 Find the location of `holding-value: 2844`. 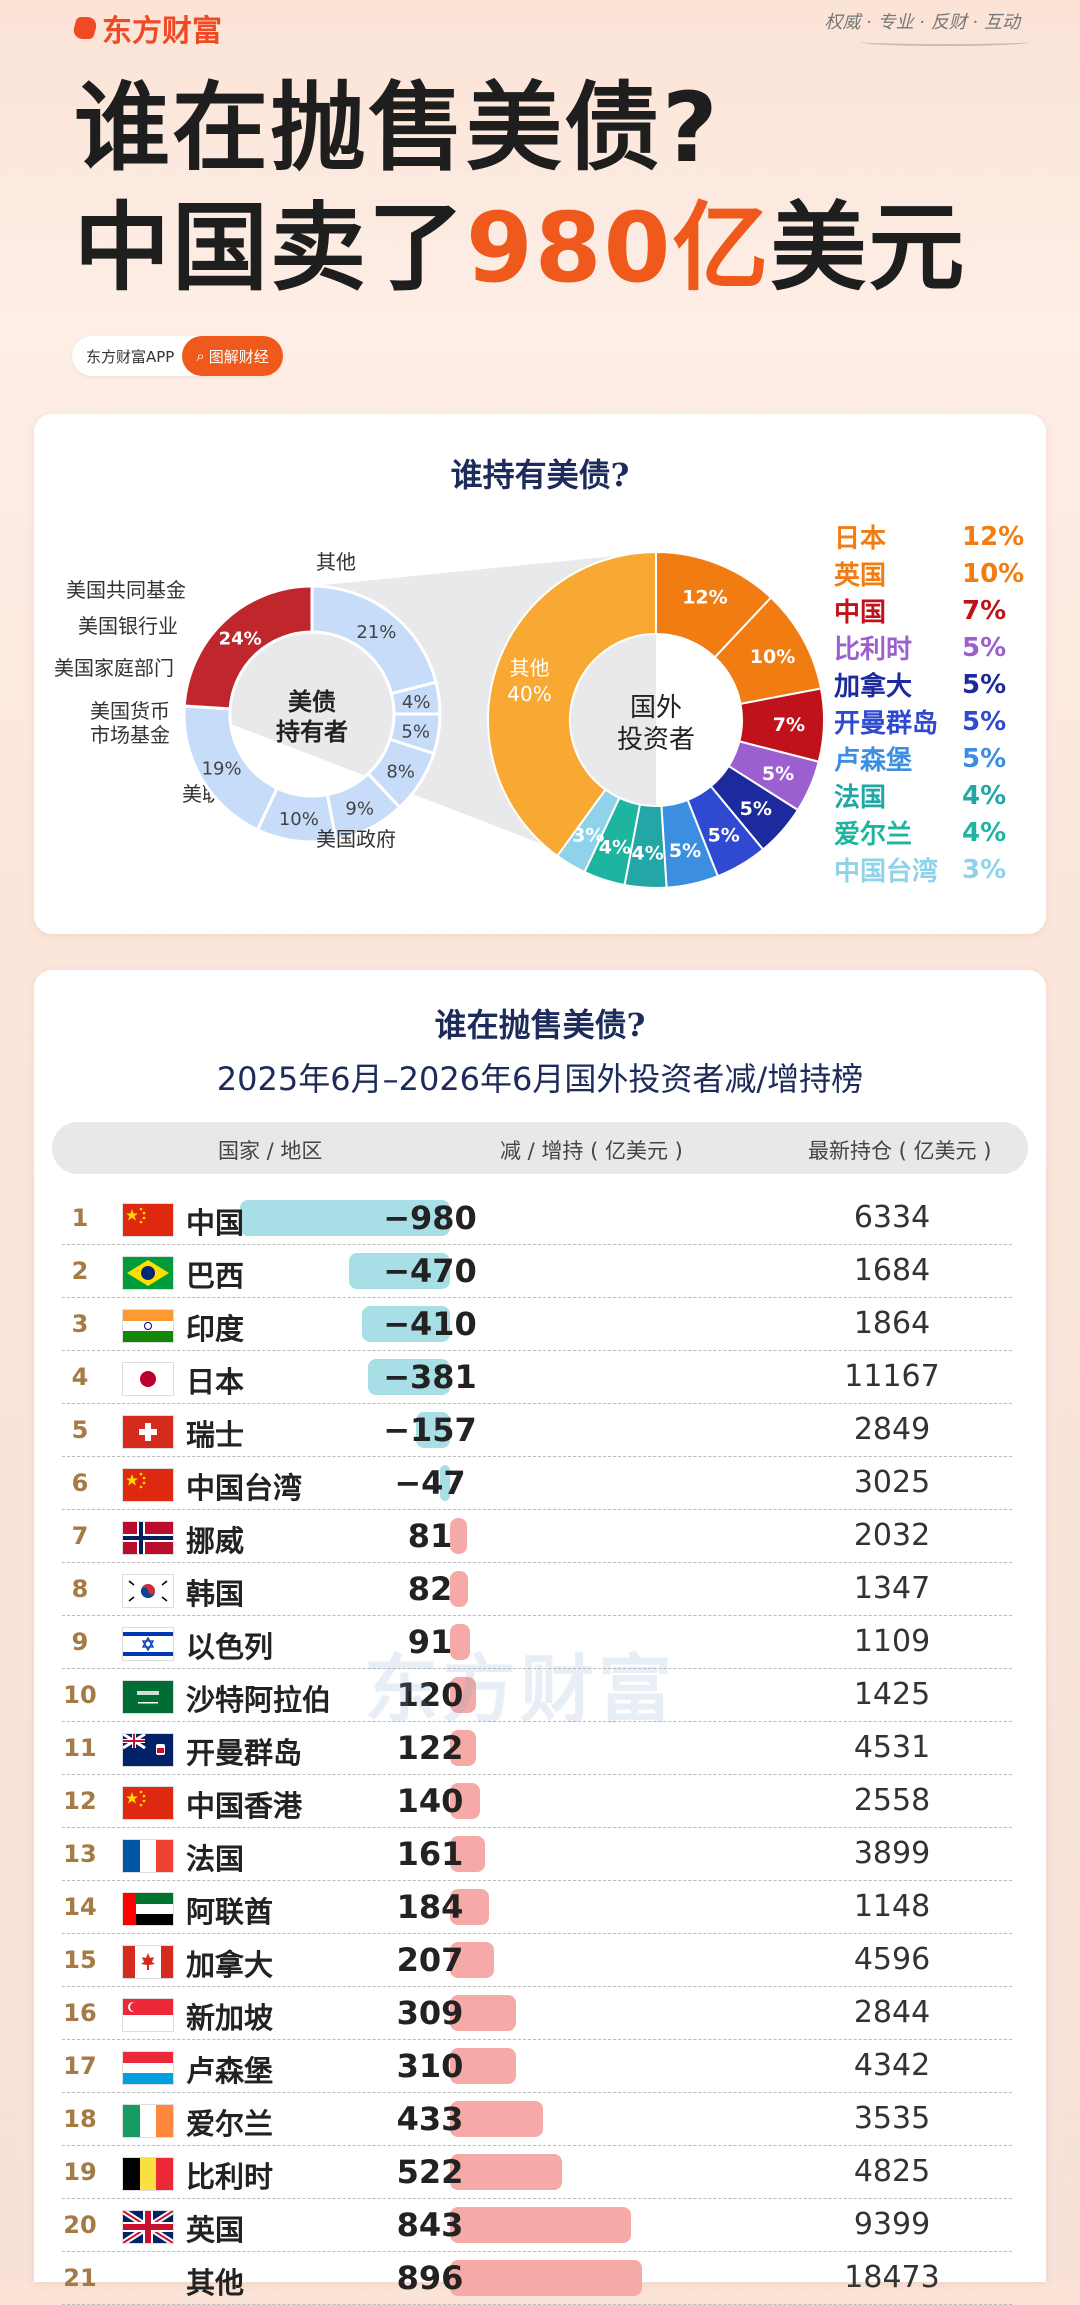

holding-value: 2844 is located at coordinates (892, 2012).